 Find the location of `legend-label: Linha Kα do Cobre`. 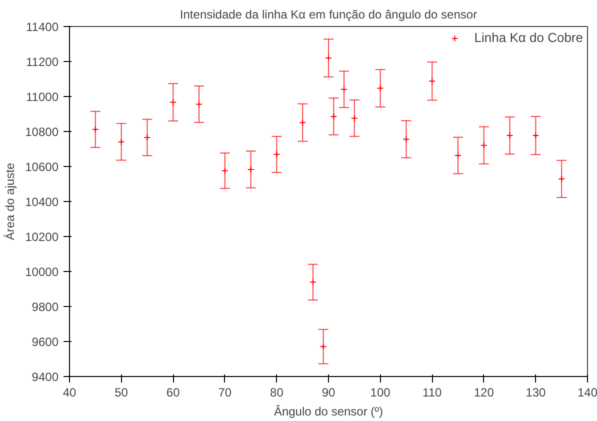

legend-label: Linha Kα do Cobre is located at coordinates (528, 37).